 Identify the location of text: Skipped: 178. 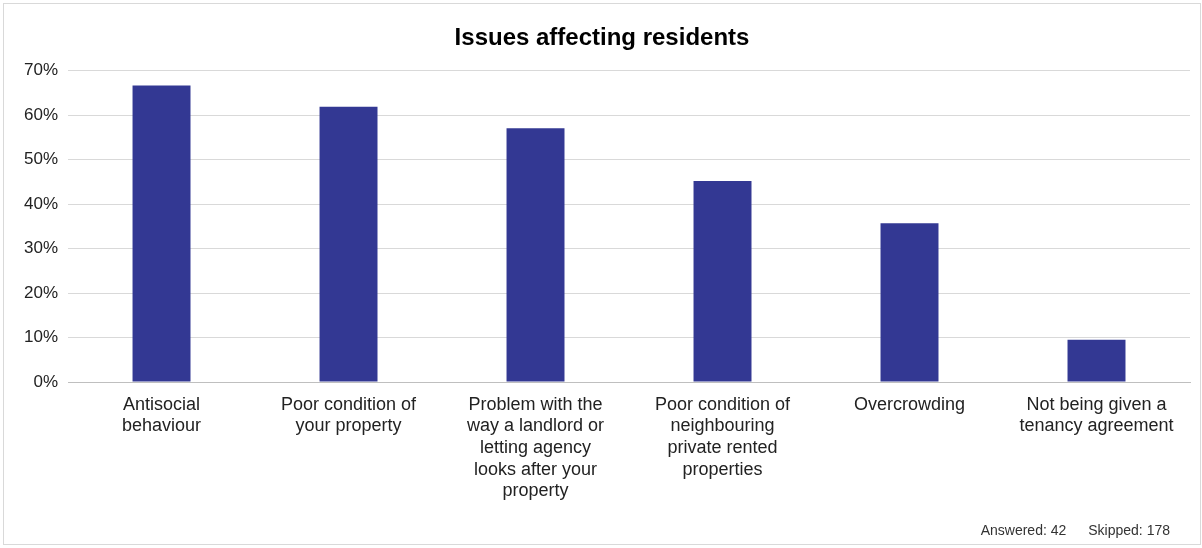
(1129, 530).